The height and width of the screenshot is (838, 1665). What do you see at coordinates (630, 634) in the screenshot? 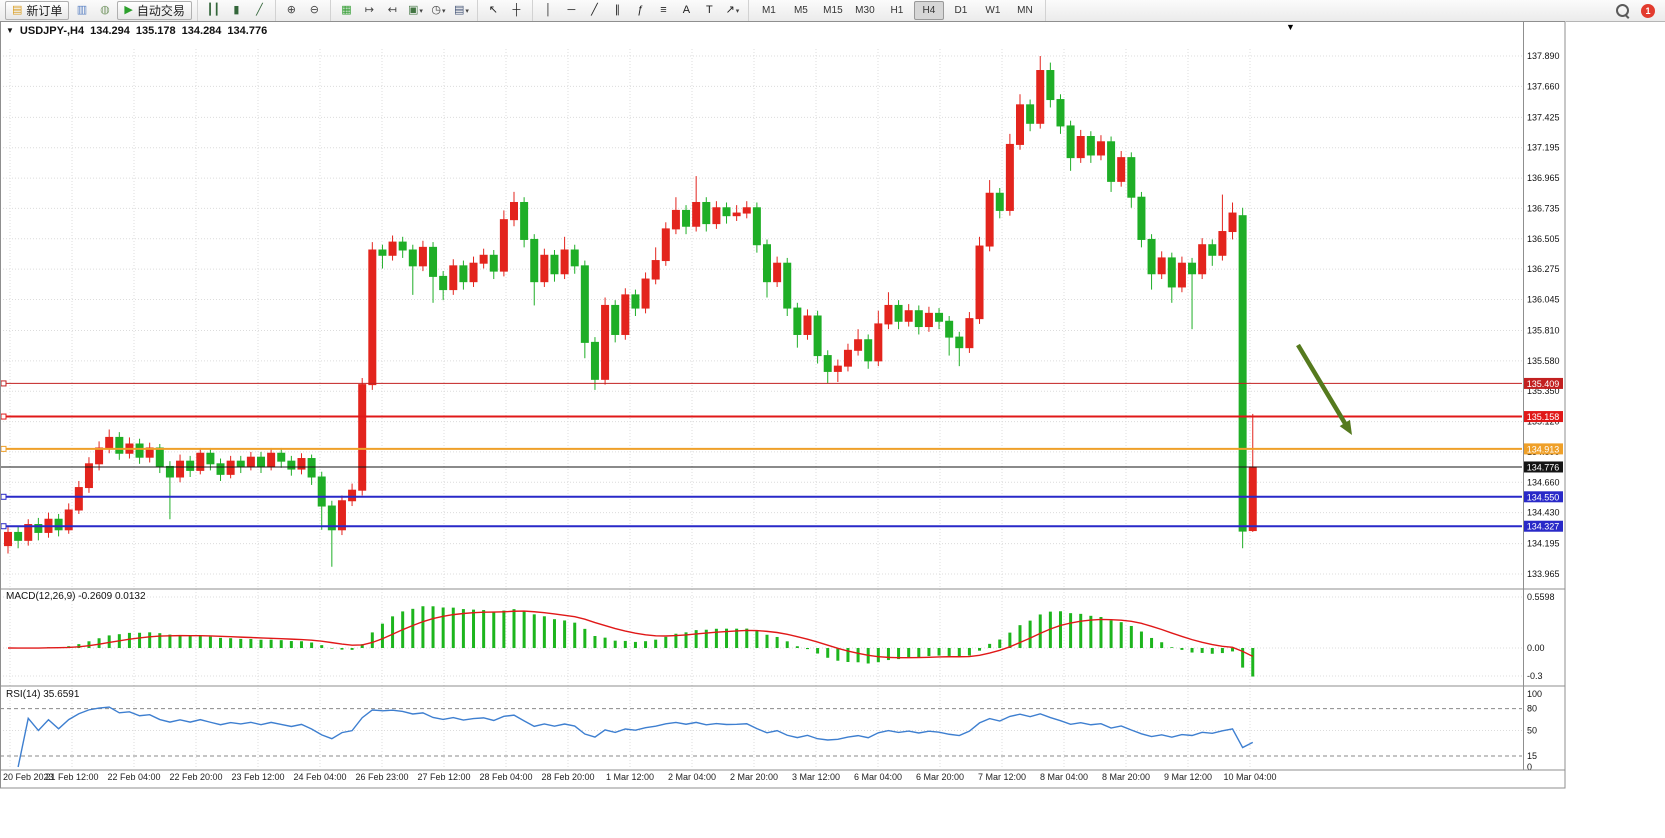
I see `macd-signal-line` at bounding box center [630, 634].